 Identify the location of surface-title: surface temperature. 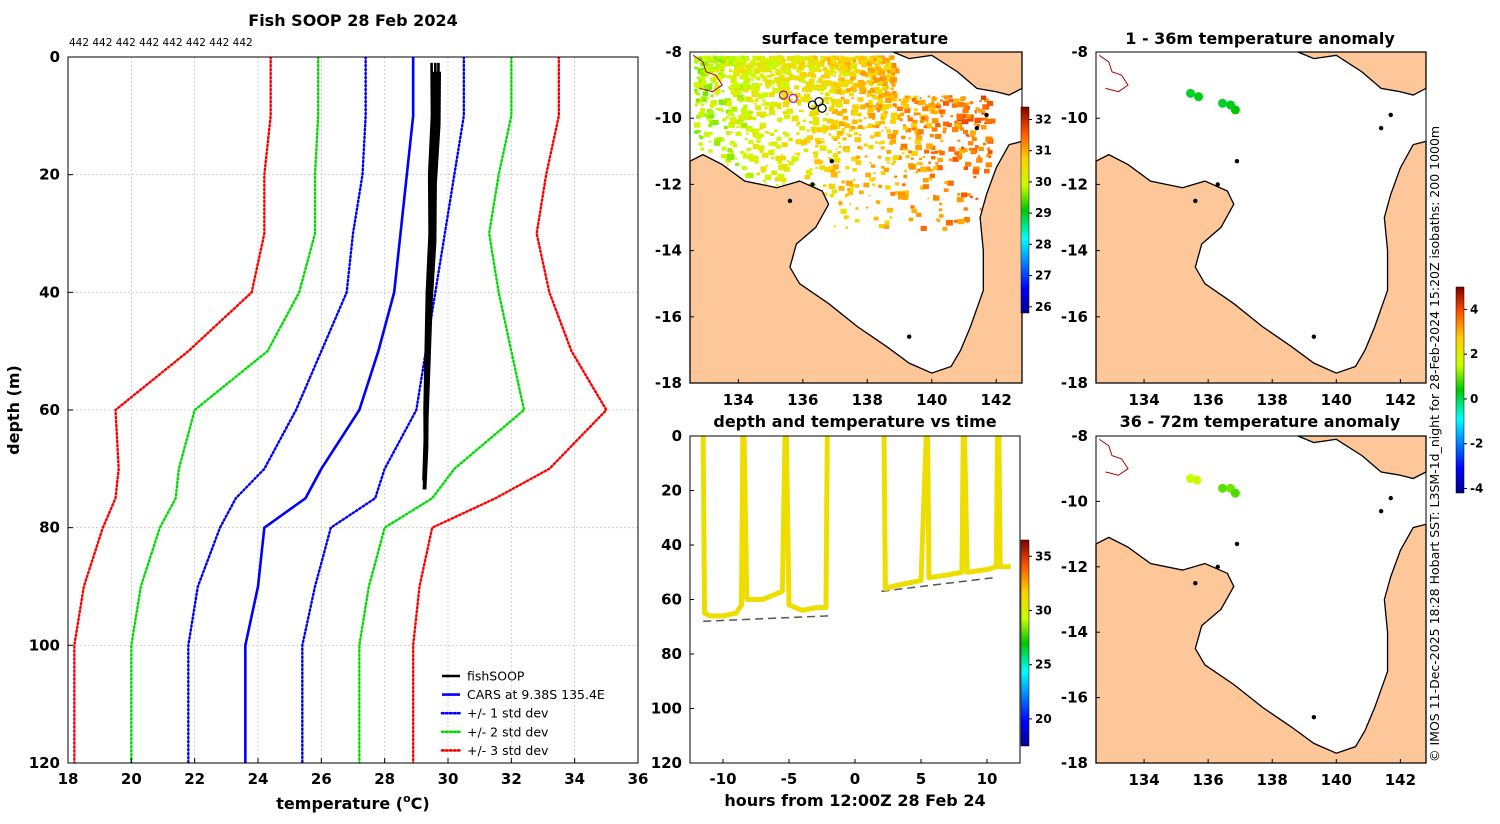
(855, 38).